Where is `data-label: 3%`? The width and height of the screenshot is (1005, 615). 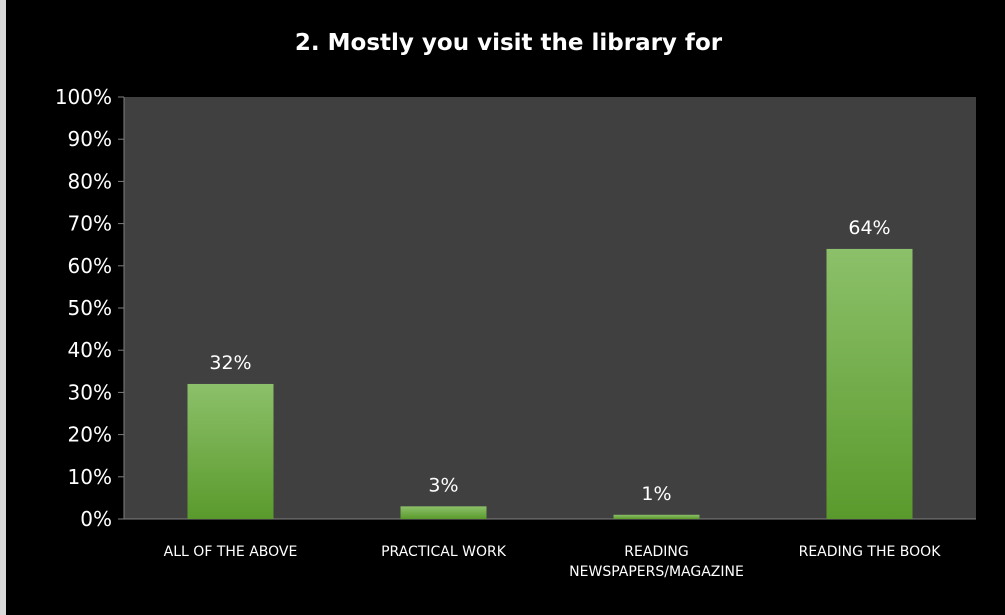 data-label: 3% is located at coordinates (443, 485).